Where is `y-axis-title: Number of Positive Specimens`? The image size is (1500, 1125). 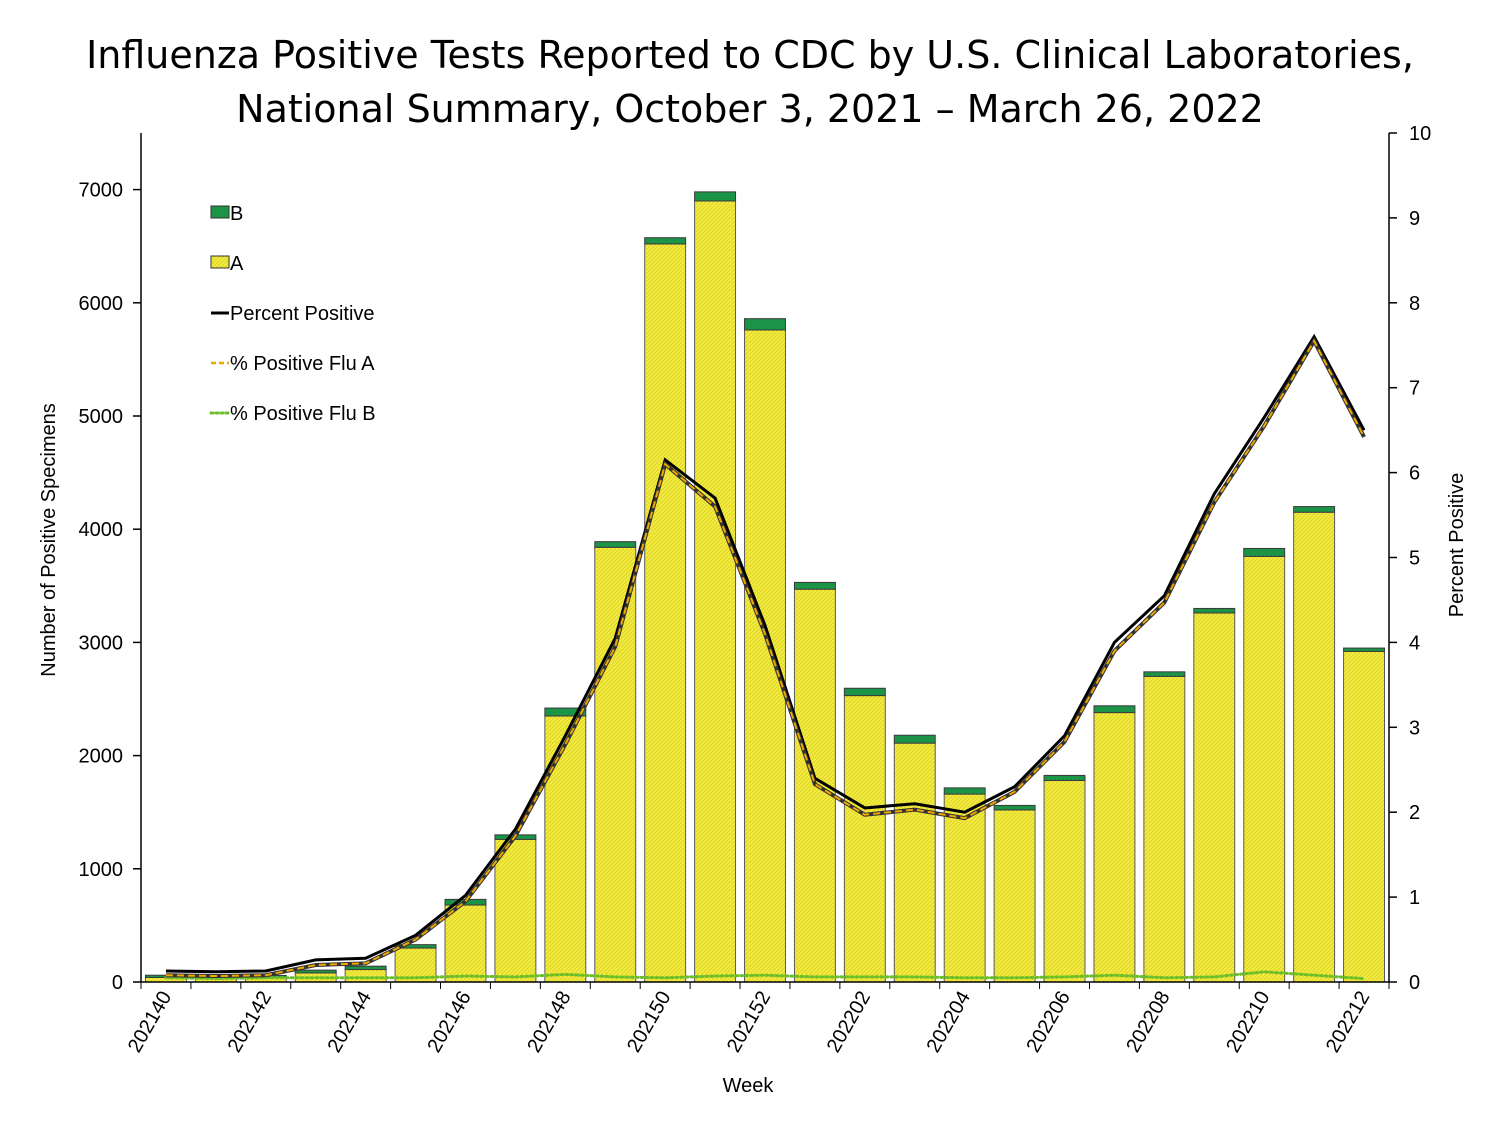
y-axis-title: Number of Positive Specimens is located at coordinates (49, 539).